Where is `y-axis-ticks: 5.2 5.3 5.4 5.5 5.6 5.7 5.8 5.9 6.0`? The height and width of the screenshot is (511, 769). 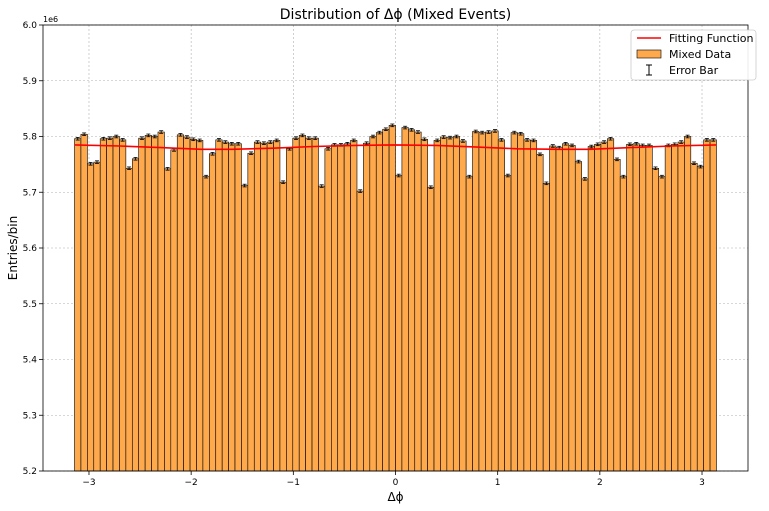 y-axis-ticks: 5.2 5.3 5.4 5.5 5.6 5.7 5.8 5.9 6.0 is located at coordinates (33, 249).